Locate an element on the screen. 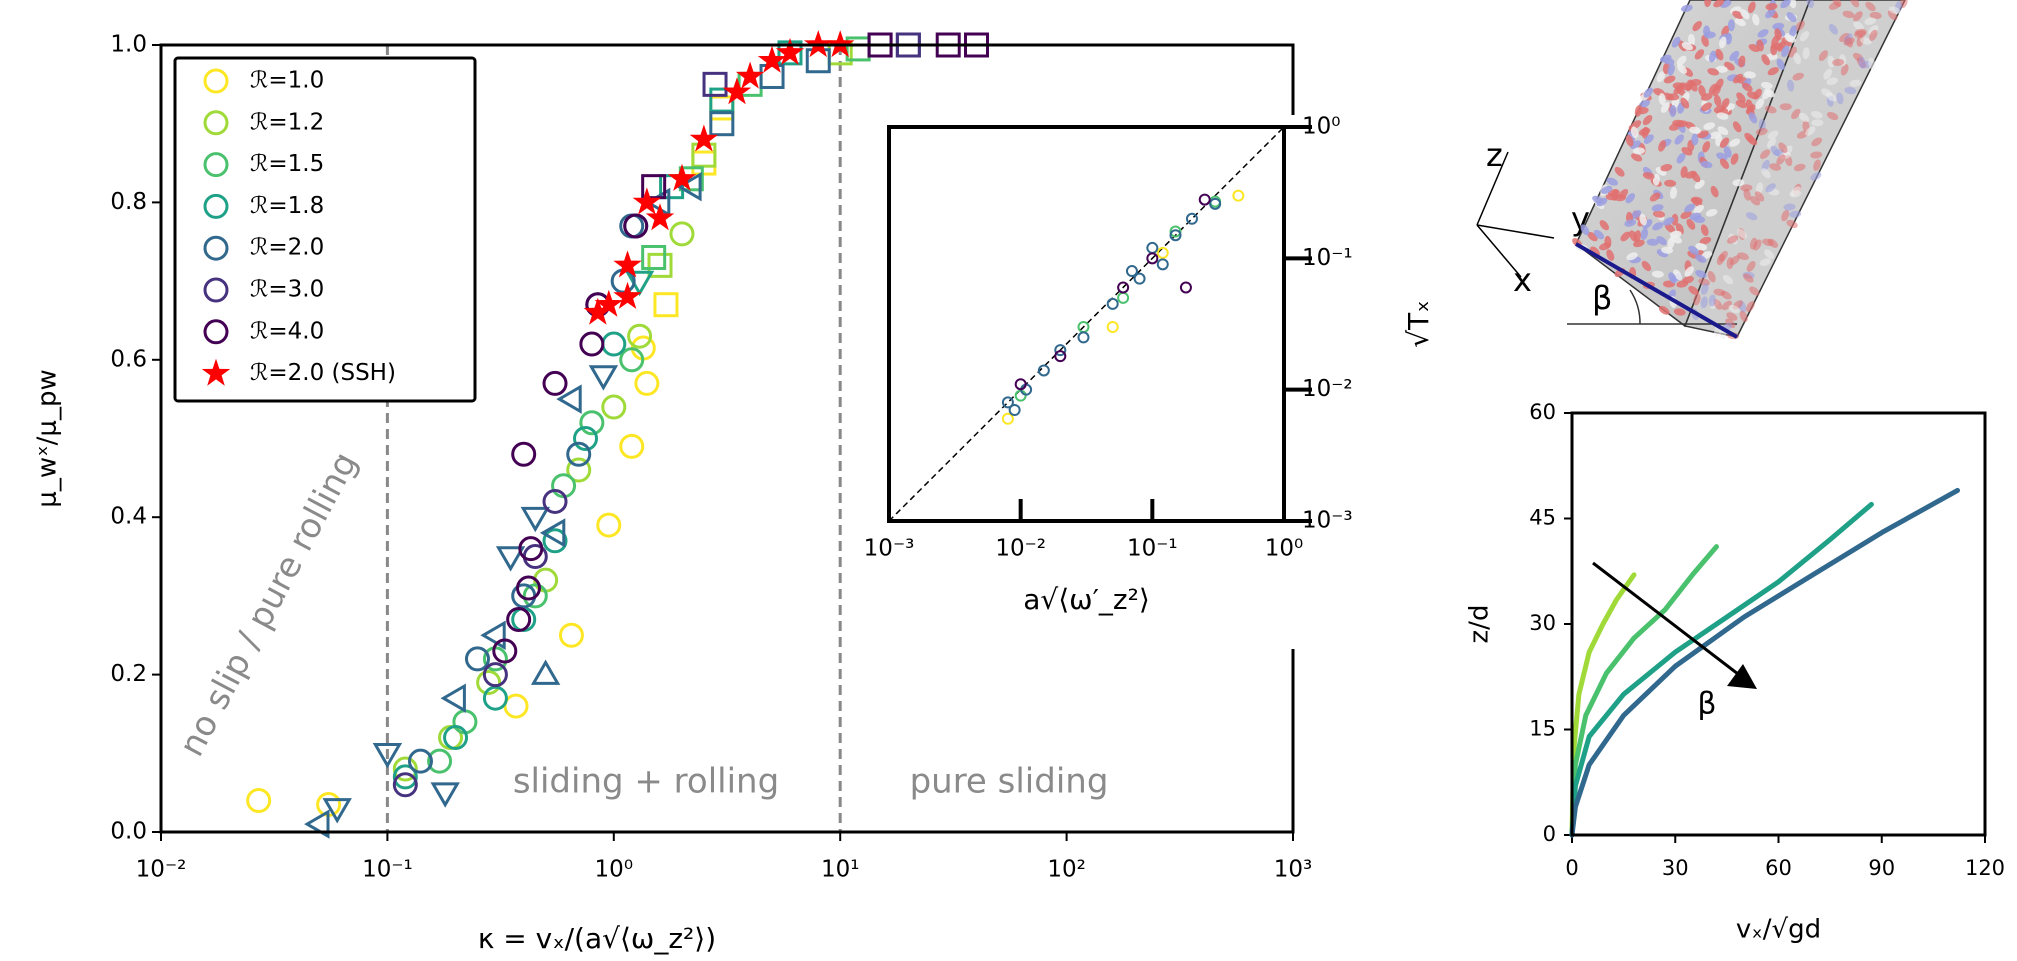 The image size is (2017, 961). angle-label: β is located at coordinates (1602, 298).